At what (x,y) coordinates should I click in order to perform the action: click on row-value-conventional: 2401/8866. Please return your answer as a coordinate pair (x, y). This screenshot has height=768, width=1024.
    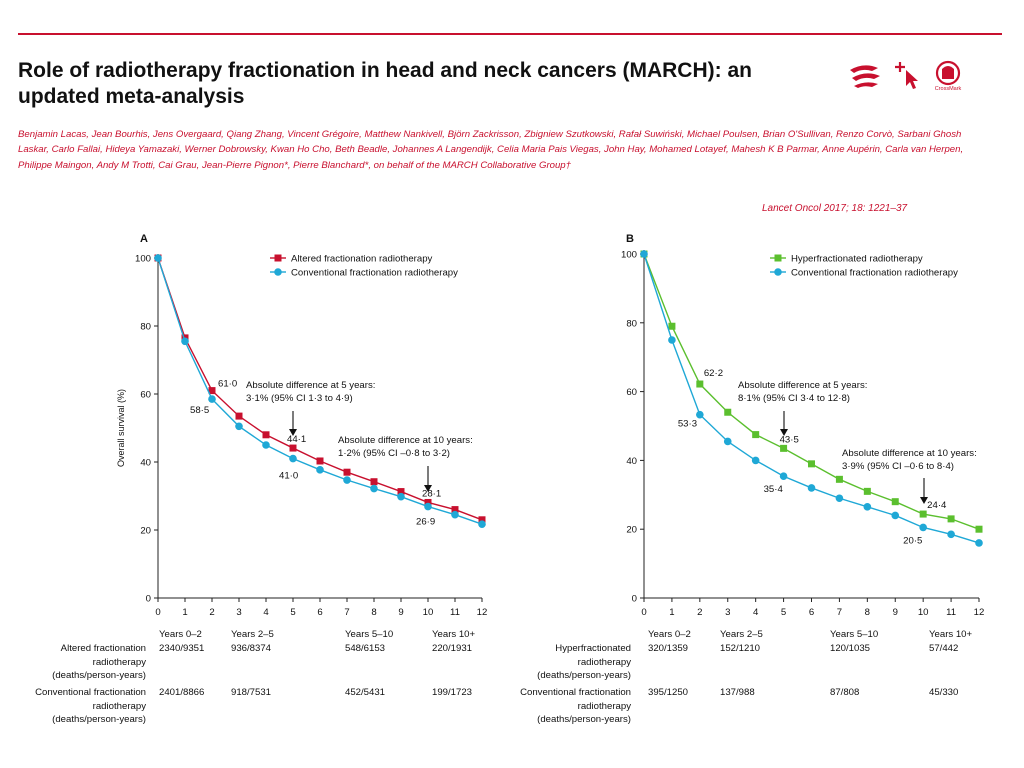
    Looking at the image, I should click on (182, 692).